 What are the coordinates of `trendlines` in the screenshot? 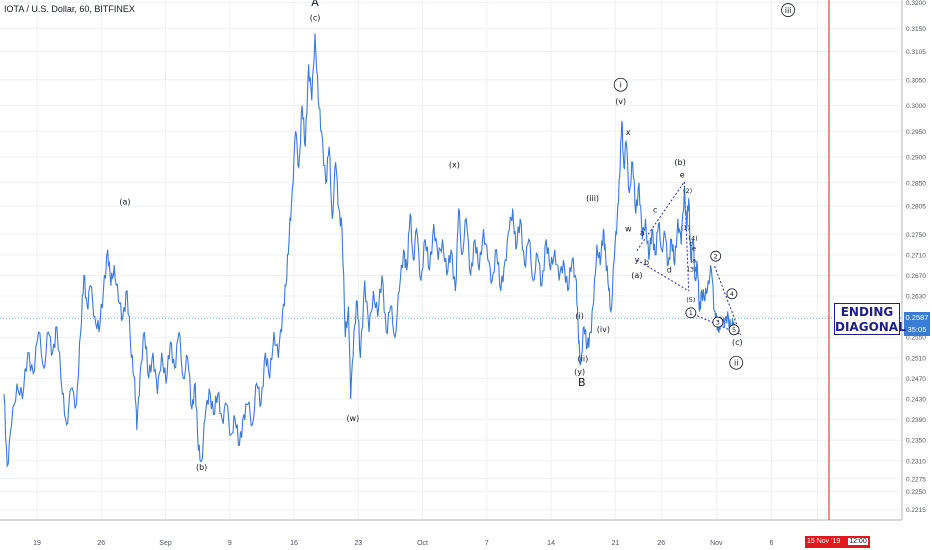 It's located at (689, 258).